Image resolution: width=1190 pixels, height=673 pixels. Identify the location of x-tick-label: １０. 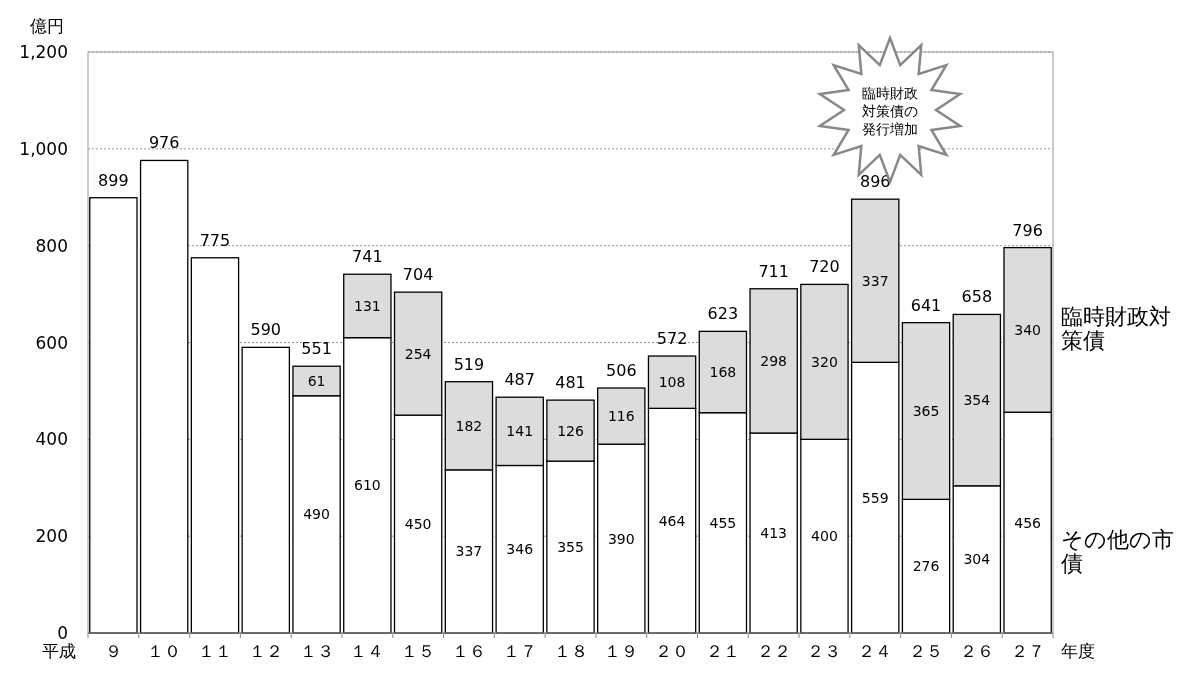
(164, 651).